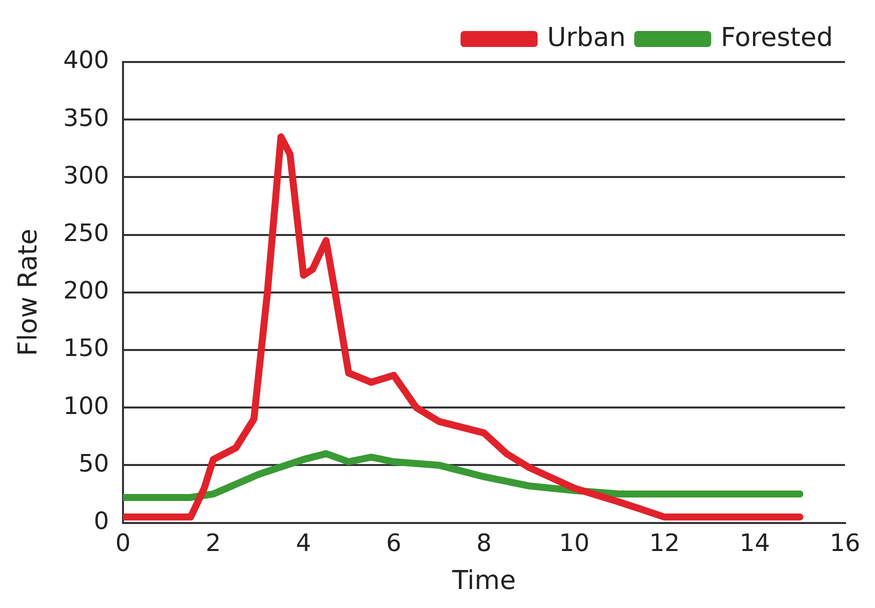 The image size is (875, 608). Describe the element at coordinates (86, 175) in the screenshot. I see `y-tick-label: 300` at that location.